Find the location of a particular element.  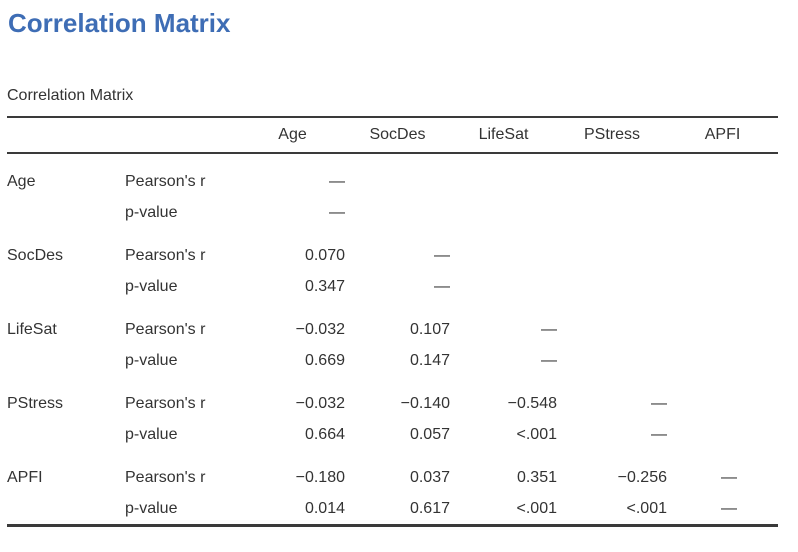

cell-value: 0.107 is located at coordinates (429, 329).